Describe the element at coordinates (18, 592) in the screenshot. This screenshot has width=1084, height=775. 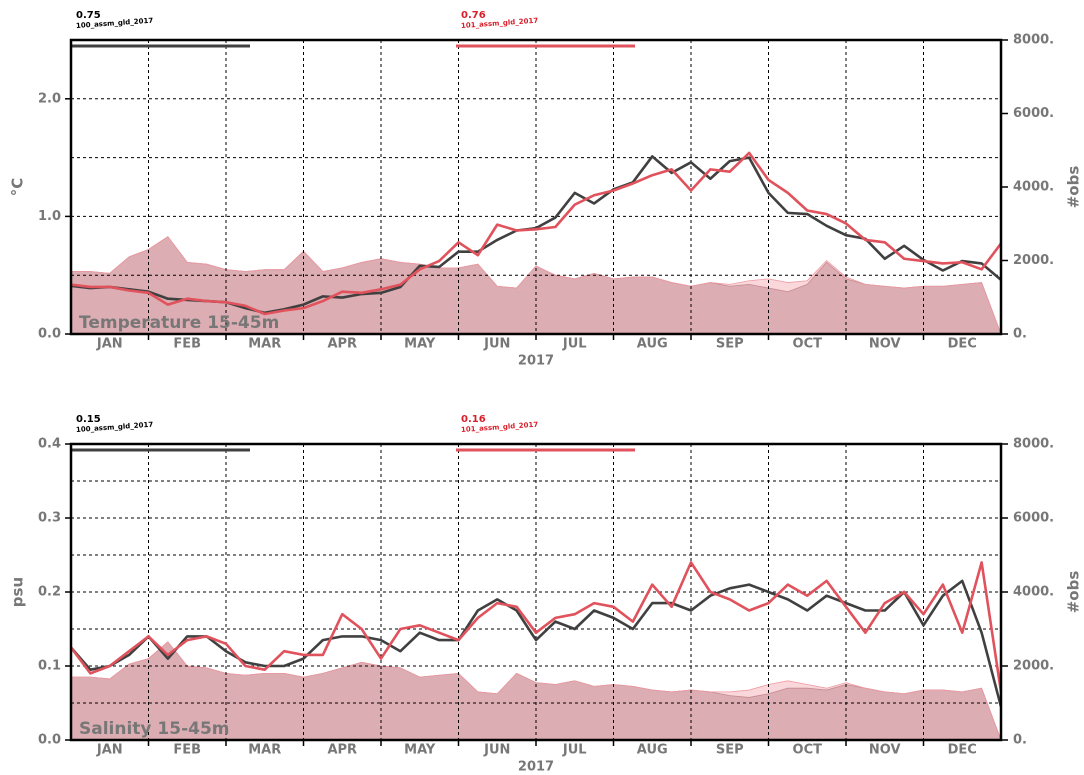
I see `y-axis-label: psu` at that location.